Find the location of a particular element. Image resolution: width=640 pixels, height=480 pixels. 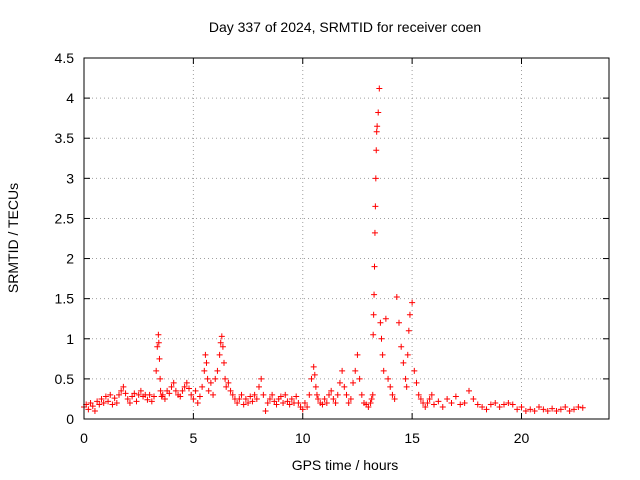

y-tick-labels: 0 0.5 1 1.5 2 2.5 3 3.5 4 4.5 is located at coordinates (65, 238).